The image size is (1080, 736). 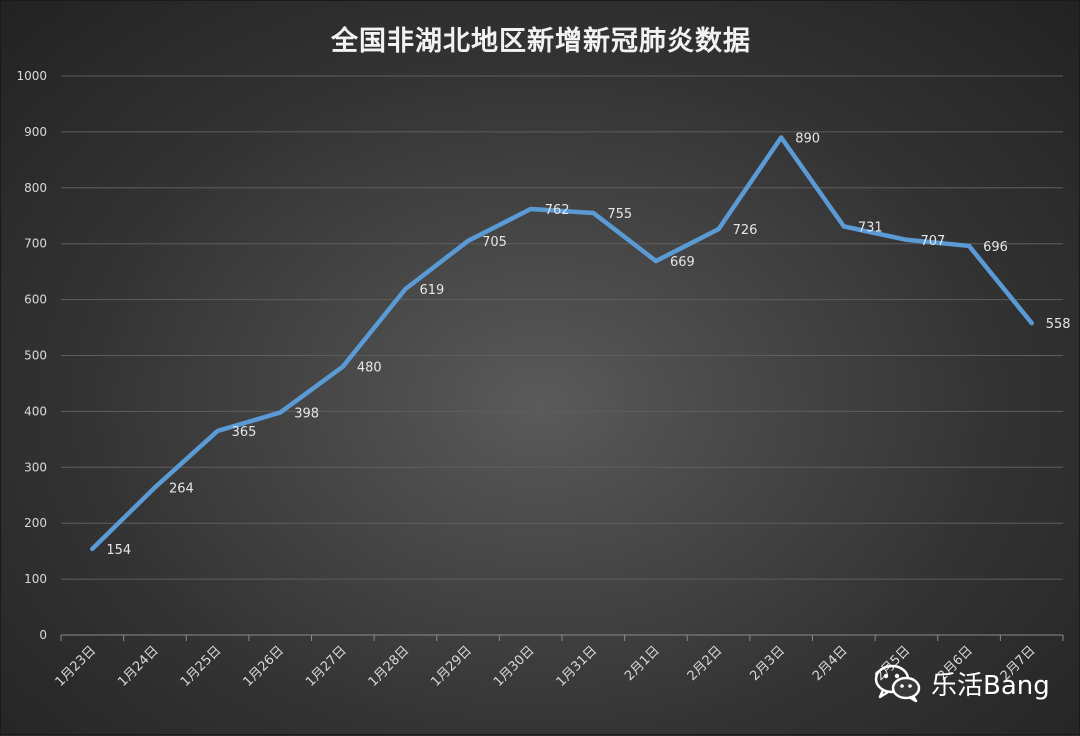 What do you see at coordinates (431, 290) in the screenshot?
I see `data-label: 619` at bounding box center [431, 290].